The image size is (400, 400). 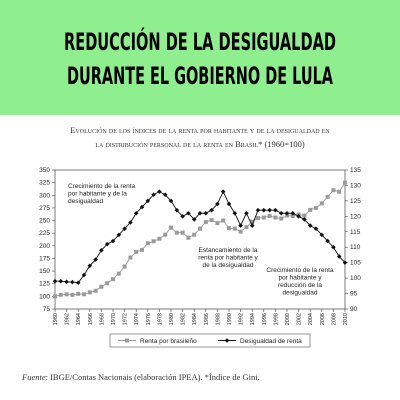 I want to click on x-tick-label: 1992, so click(x=242, y=319).